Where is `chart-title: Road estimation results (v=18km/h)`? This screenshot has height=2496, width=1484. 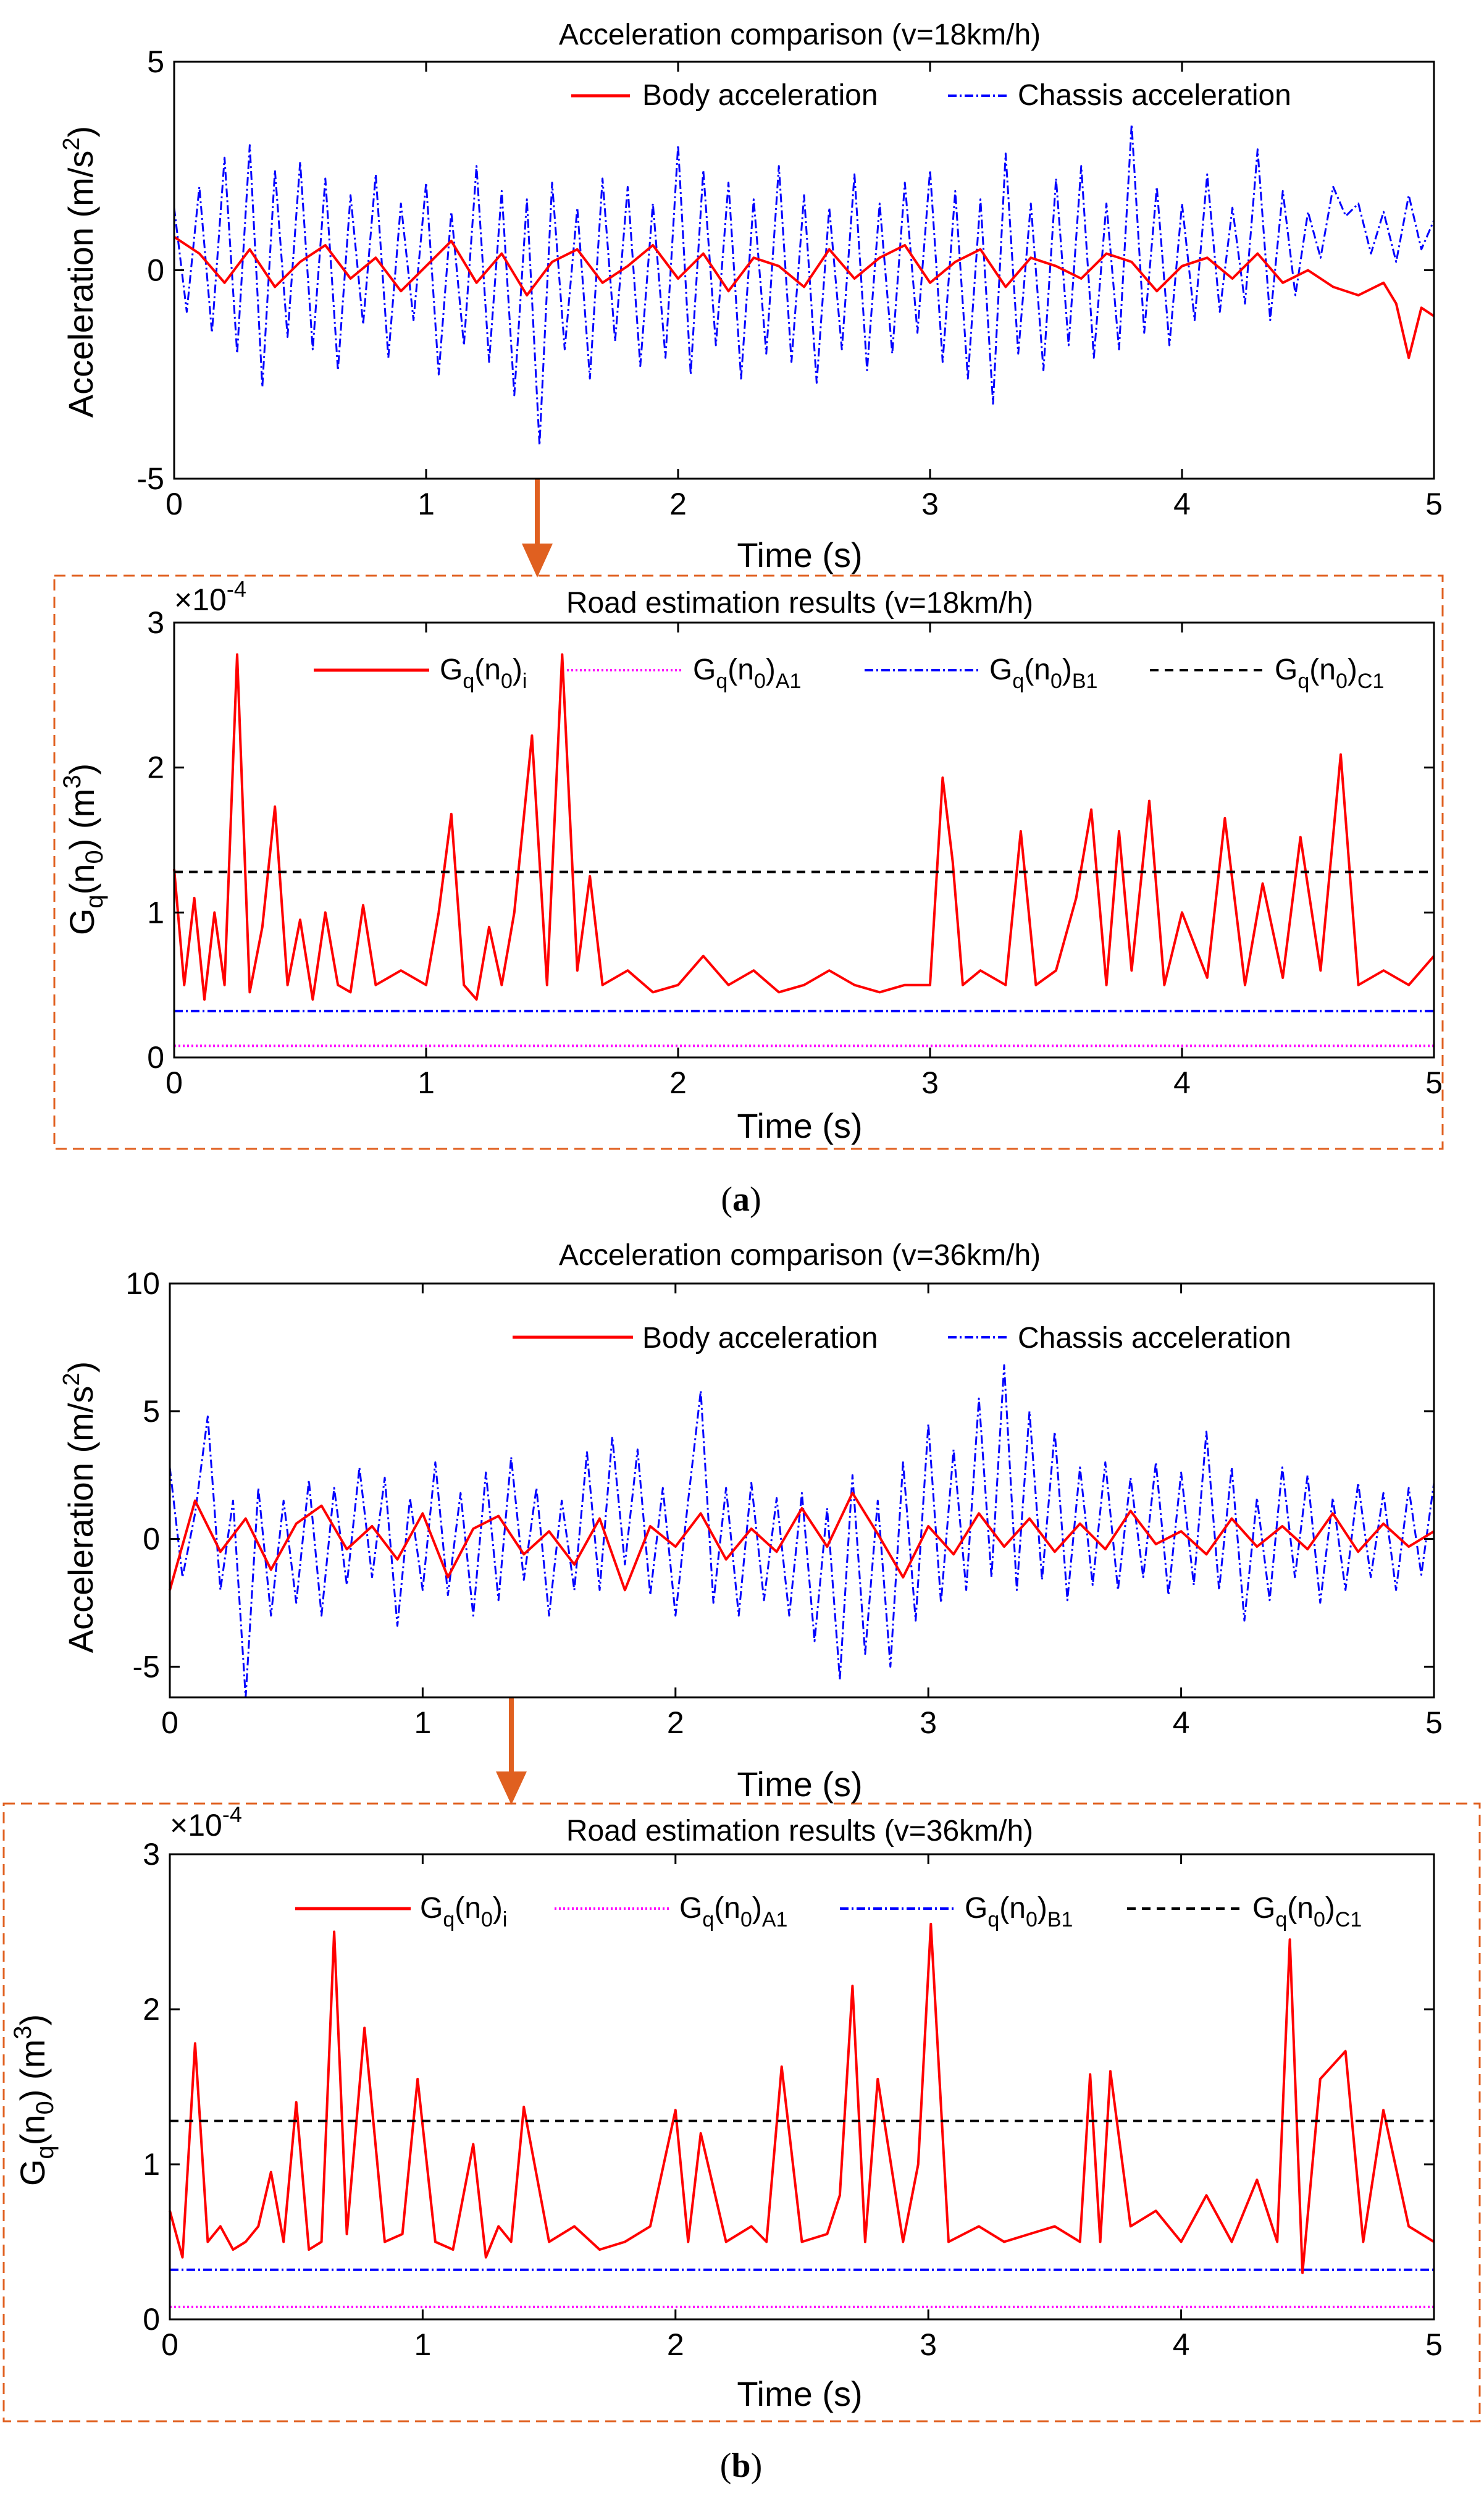 chart-title: Road estimation results (v=18km/h) is located at coordinates (800, 603).